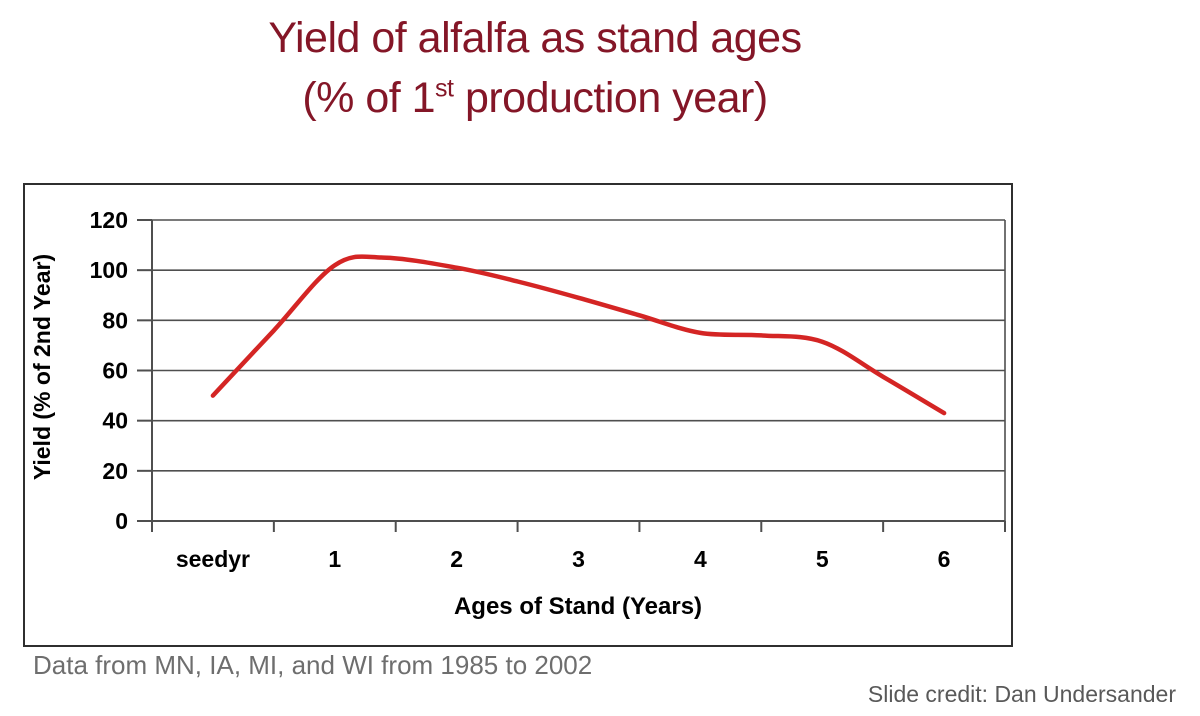  What do you see at coordinates (109, 270) in the screenshot?
I see `y-tick-label: 100` at bounding box center [109, 270].